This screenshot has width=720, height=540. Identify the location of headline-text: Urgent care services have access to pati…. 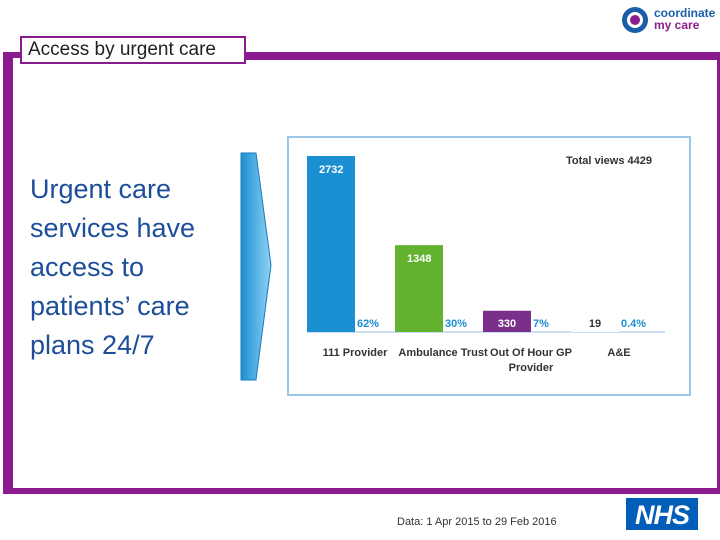
(113, 267).